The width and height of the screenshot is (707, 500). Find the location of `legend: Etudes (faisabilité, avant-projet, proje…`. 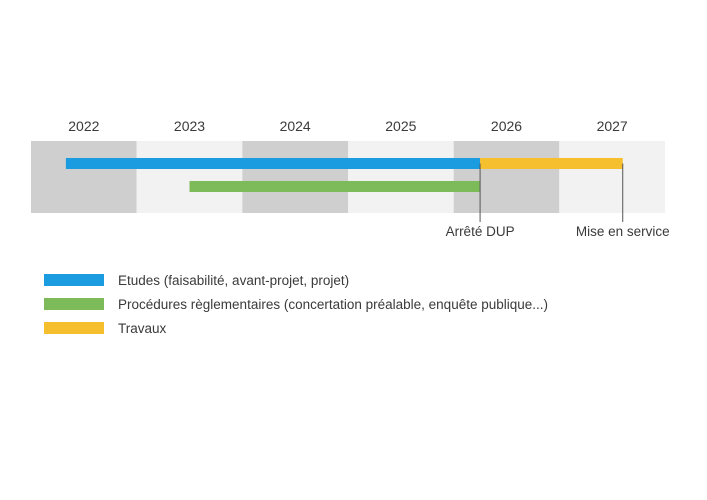

legend: Etudes (faisabilité, avant-projet, proje… is located at coordinates (296, 304).